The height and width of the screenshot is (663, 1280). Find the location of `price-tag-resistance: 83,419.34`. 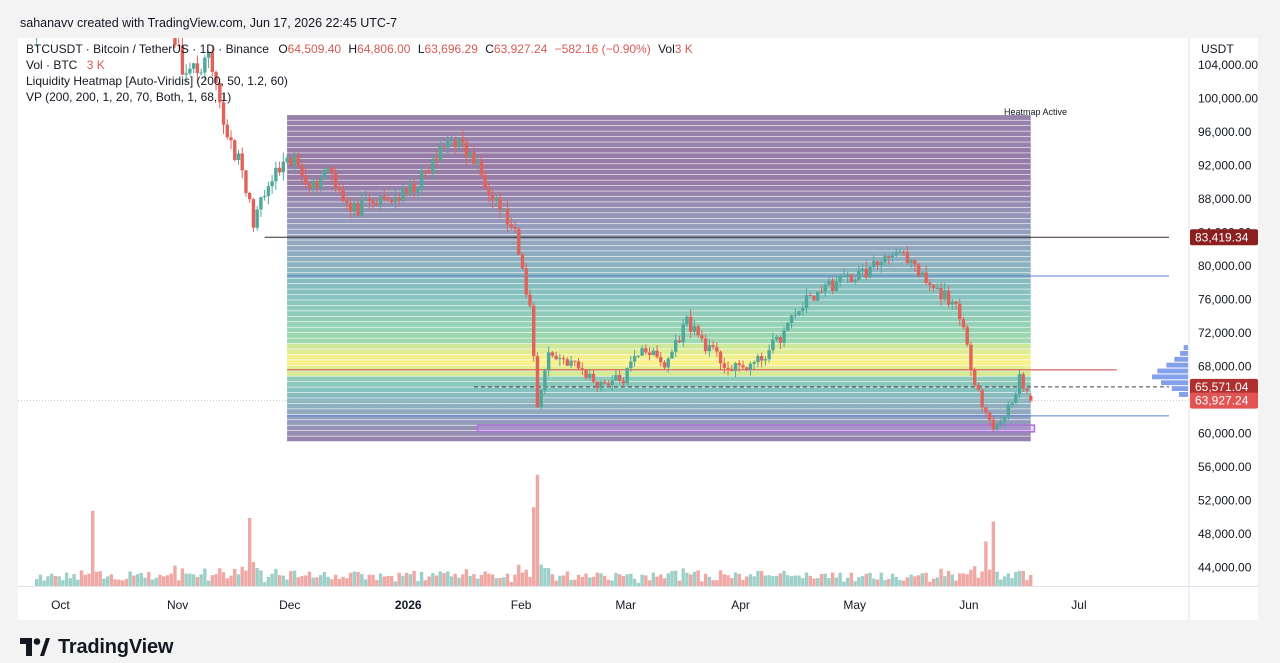

price-tag-resistance: 83,419.34 is located at coordinates (1224, 237).